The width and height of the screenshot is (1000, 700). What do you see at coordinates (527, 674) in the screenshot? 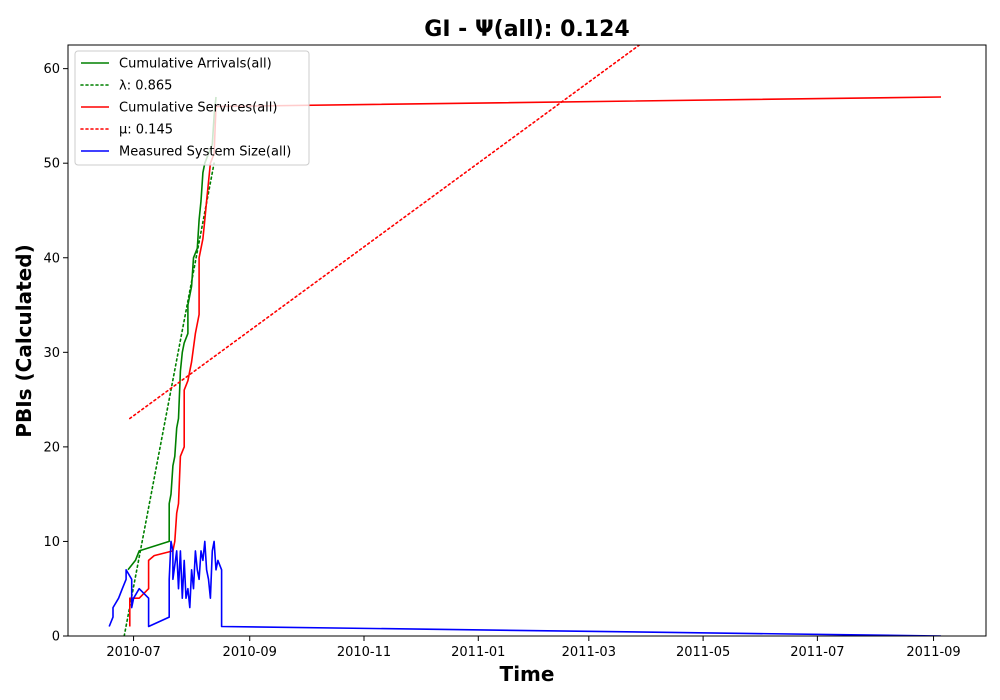
I see `x-axis-label: Time` at bounding box center [527, 674].